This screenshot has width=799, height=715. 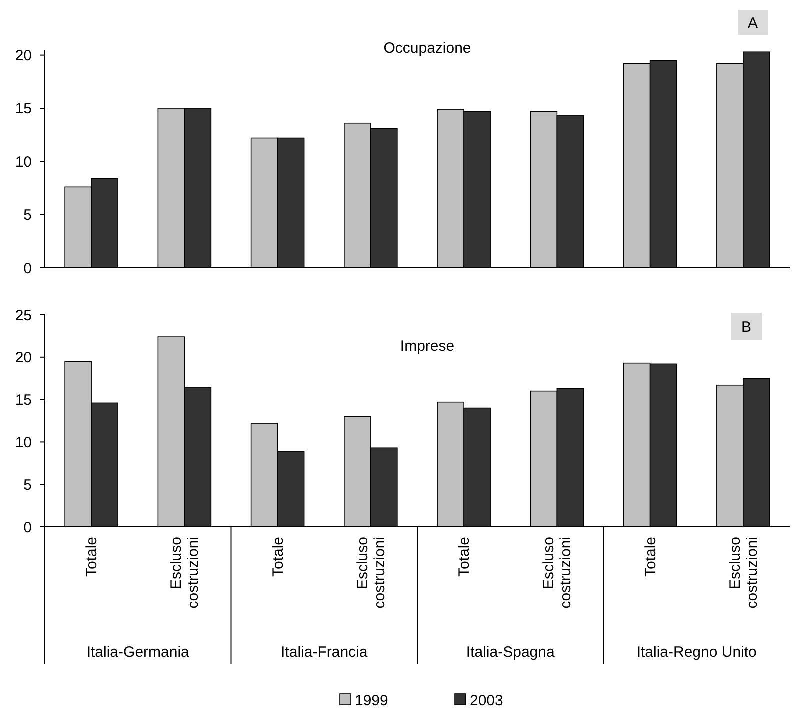 What do you see at coordinates (428, 48) in the screenshot?
I see `chart-title: Occupazione` at bounding box center [428, 48].